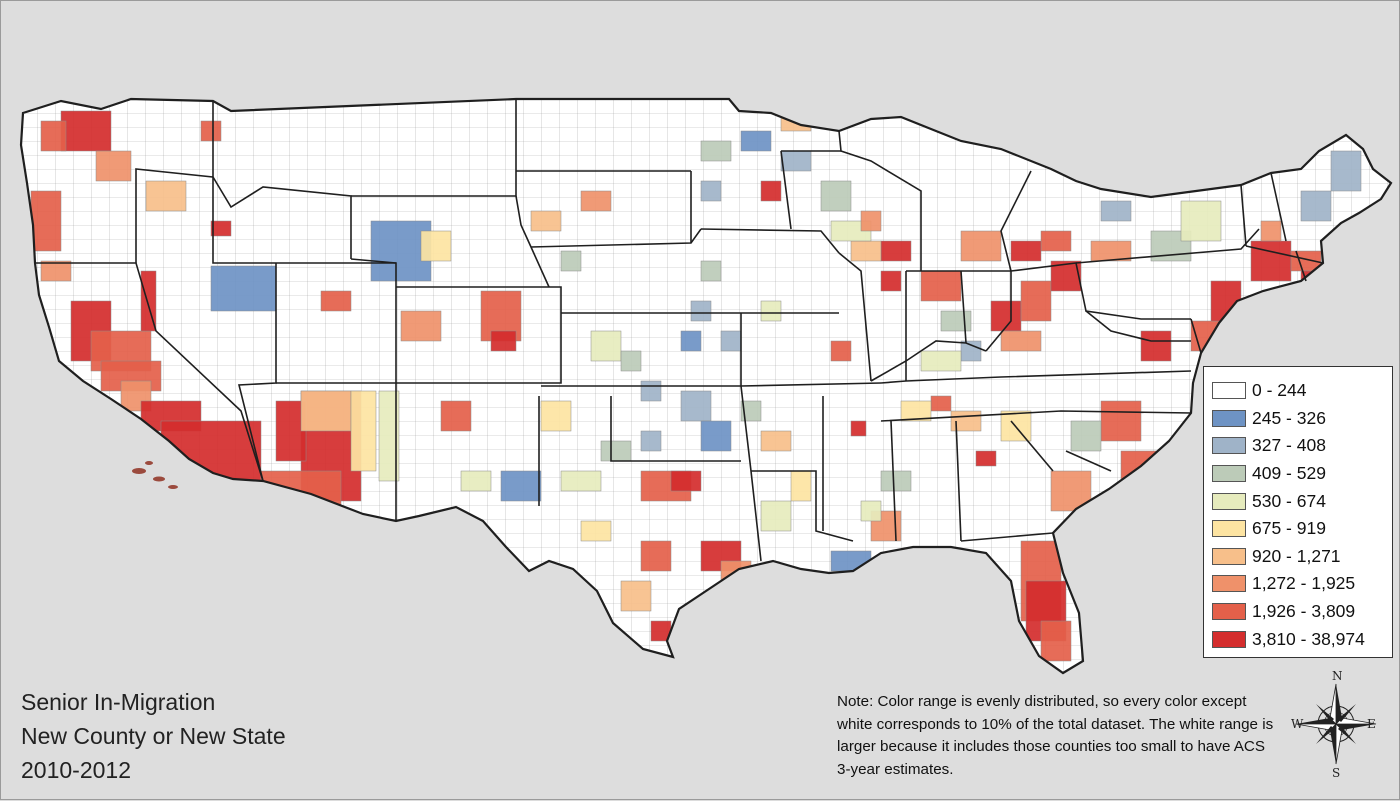 The height and width of the screenshot is (801, 1400). What do you see at coordinates (1297, 724) in the screenshot?
I see `compass-west-label: W` at bounding box center [1297, 724].